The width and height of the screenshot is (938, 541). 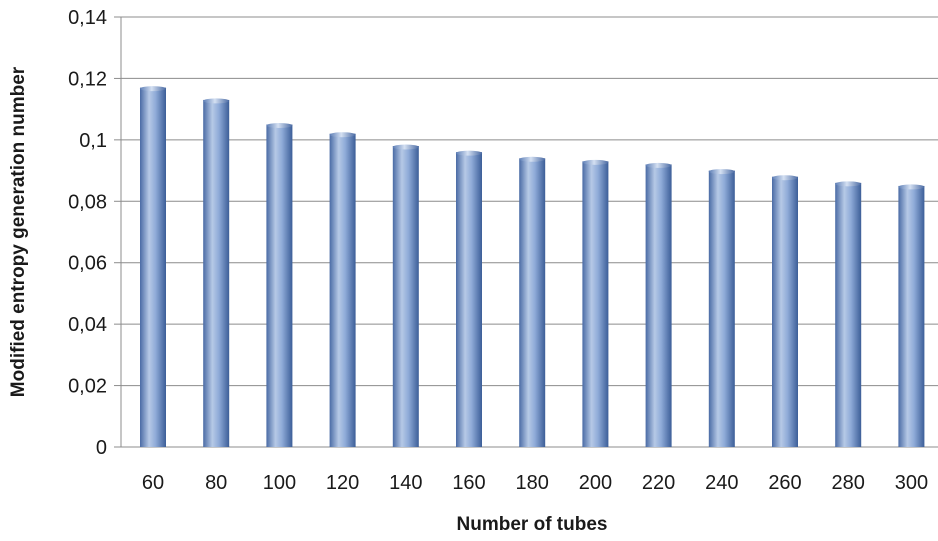 What do you see at coordinates (468, 483) in the screenshot?
I see `x-tick-label: 160` at bounding box center [468, 483].